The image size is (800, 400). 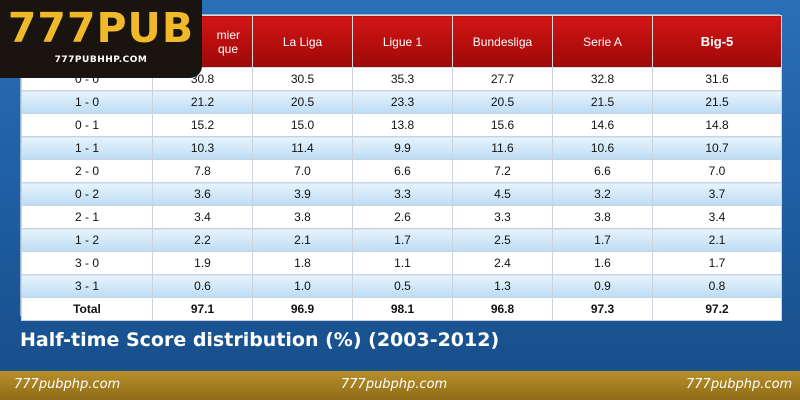 I want to click on cell-value: 2.2, so click(x=202, y=240).